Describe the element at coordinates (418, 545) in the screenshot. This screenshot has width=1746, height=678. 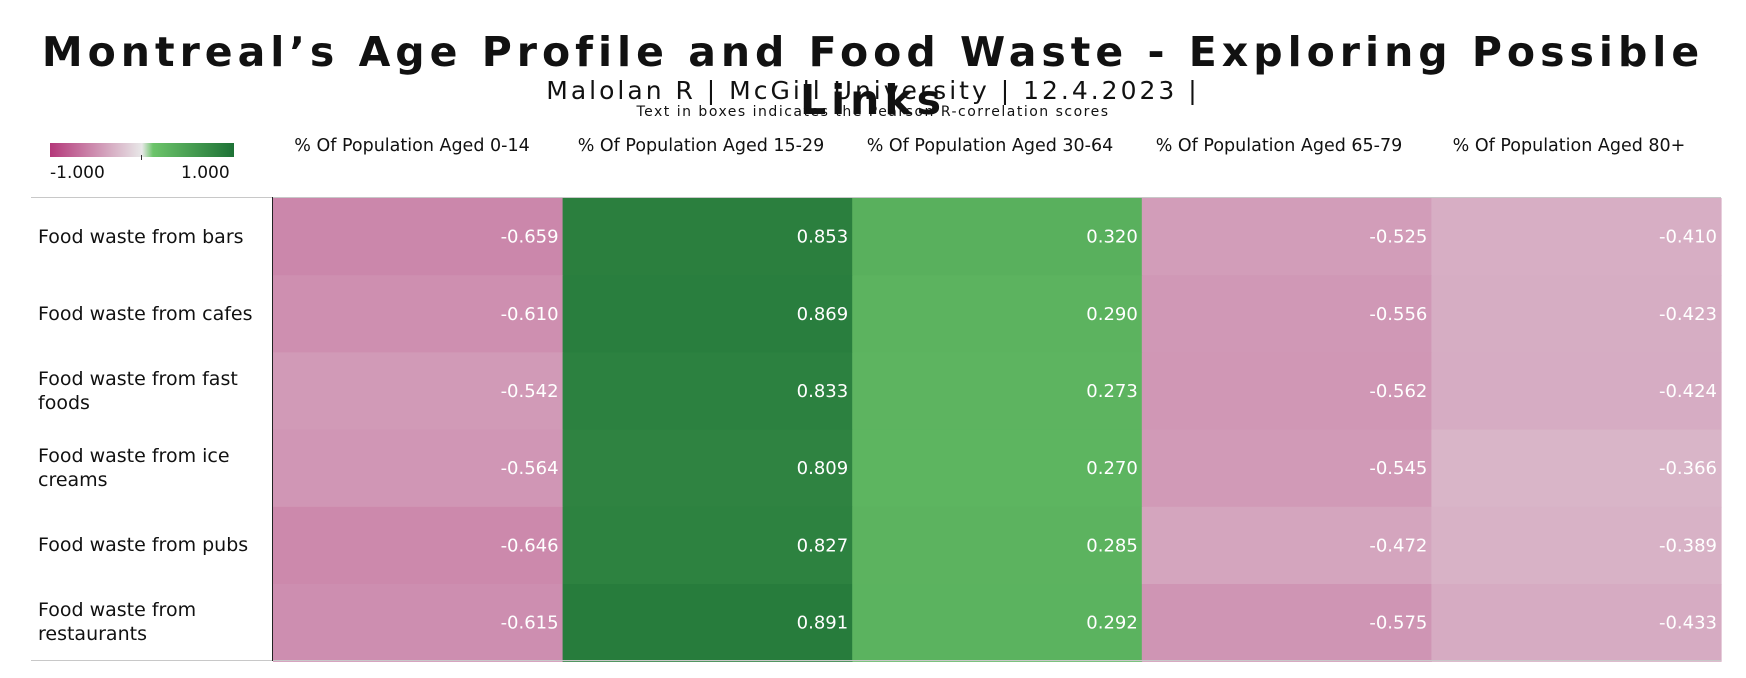
I see `heatmap-cell-r4-c0` at that location.